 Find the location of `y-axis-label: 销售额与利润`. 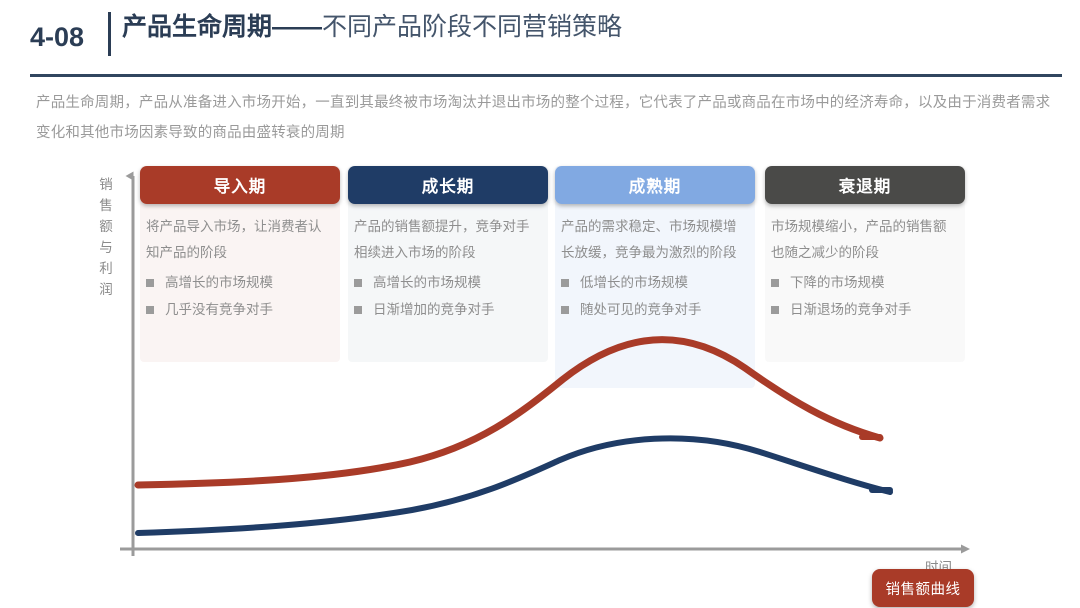

y-axis-label: 销售额与利润 is located at coordinates (106, 237).